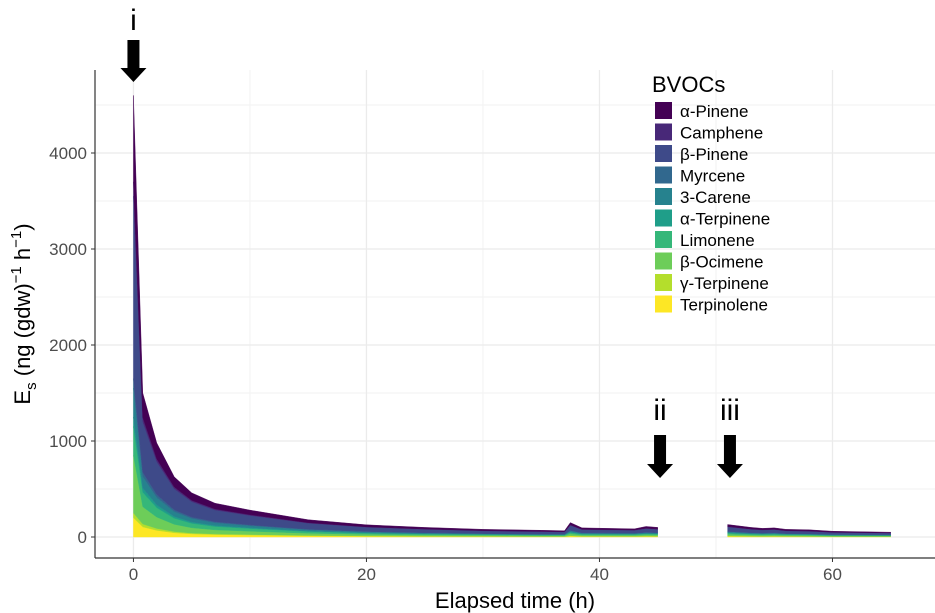 Image resolution: width=935 pixels, height=613 pixels. What do you see at coordinates (721, 262) in the screenshot?
I see `legend-label: β-Ocimene` at bounding box center [721, 262].